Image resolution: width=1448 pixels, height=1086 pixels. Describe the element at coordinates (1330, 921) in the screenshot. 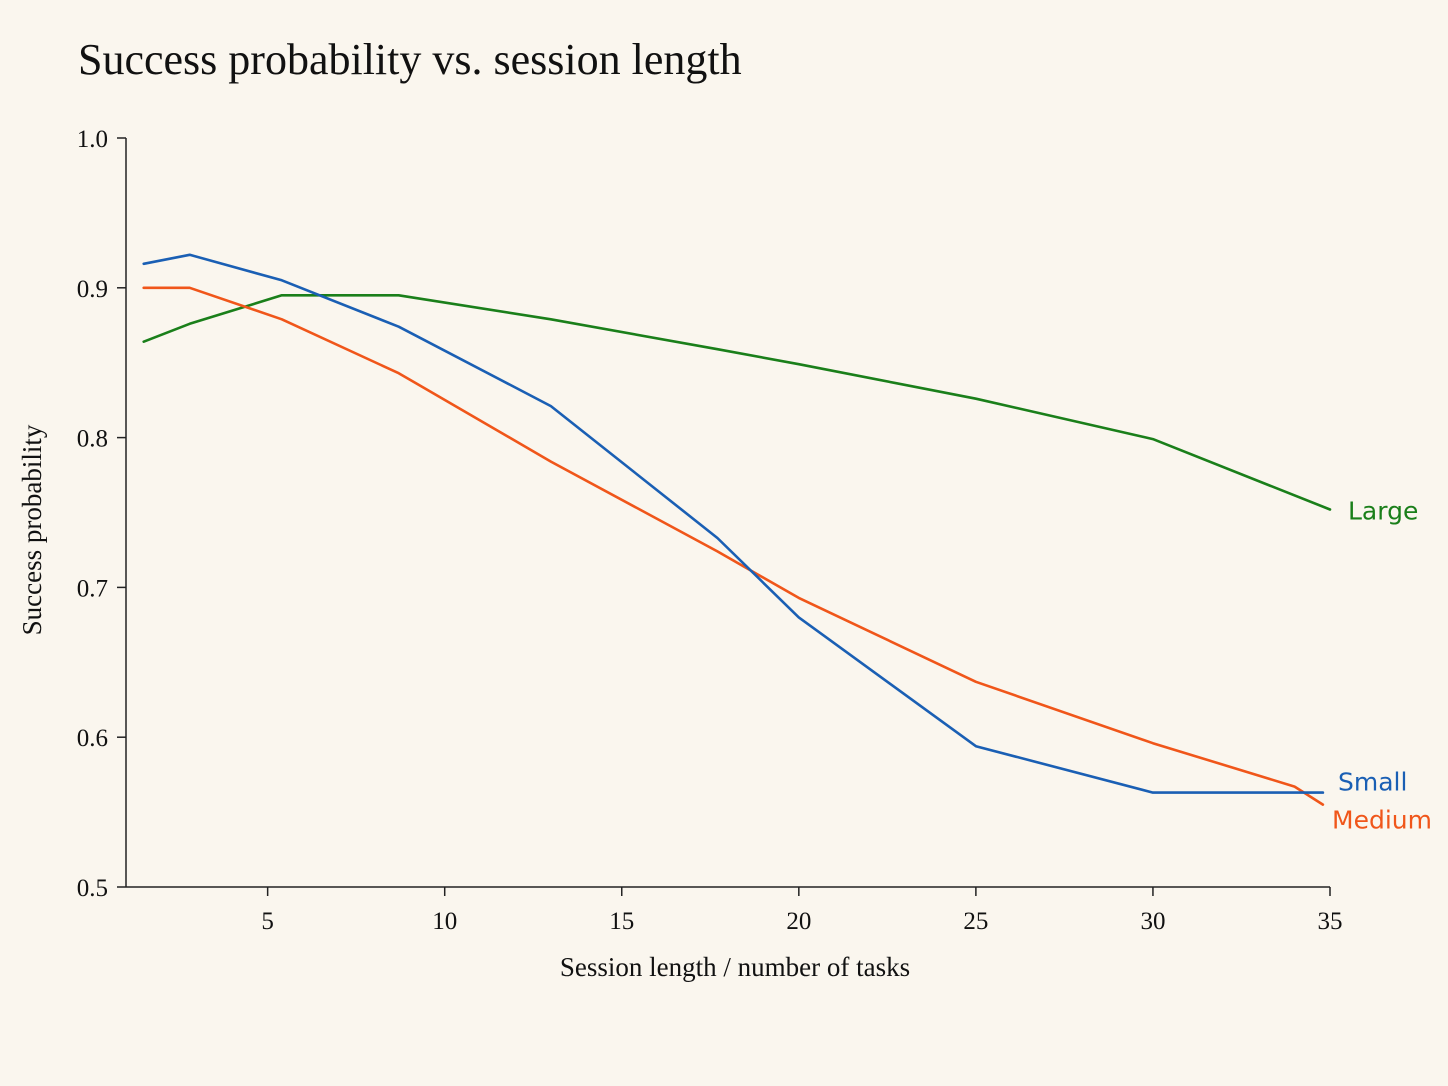

I see `x-tick-label: 35` at that location.